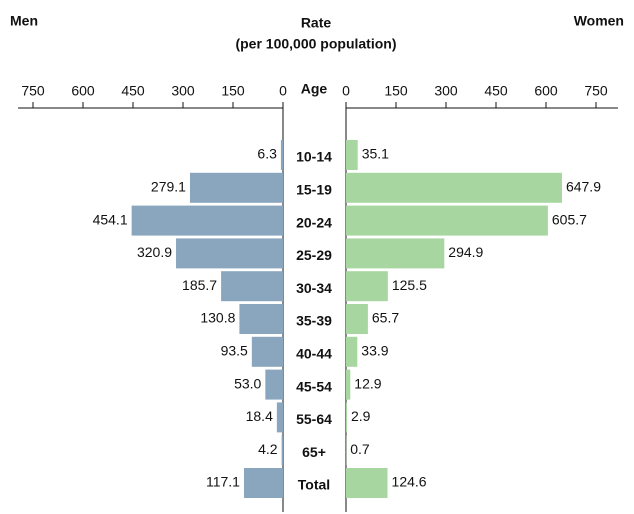 This screenshot has width=634, height=514. What do you see at coordinates (596, 91) in the screenshot?
I see `right-tick-label: 750` at bounding box center [596, 91].